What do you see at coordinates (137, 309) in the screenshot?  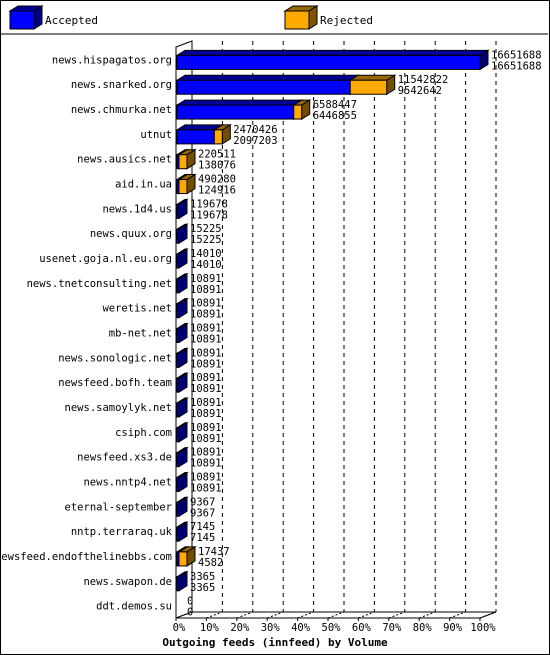 I see `category-label: weretis.net` at bounding box center [137, 309].